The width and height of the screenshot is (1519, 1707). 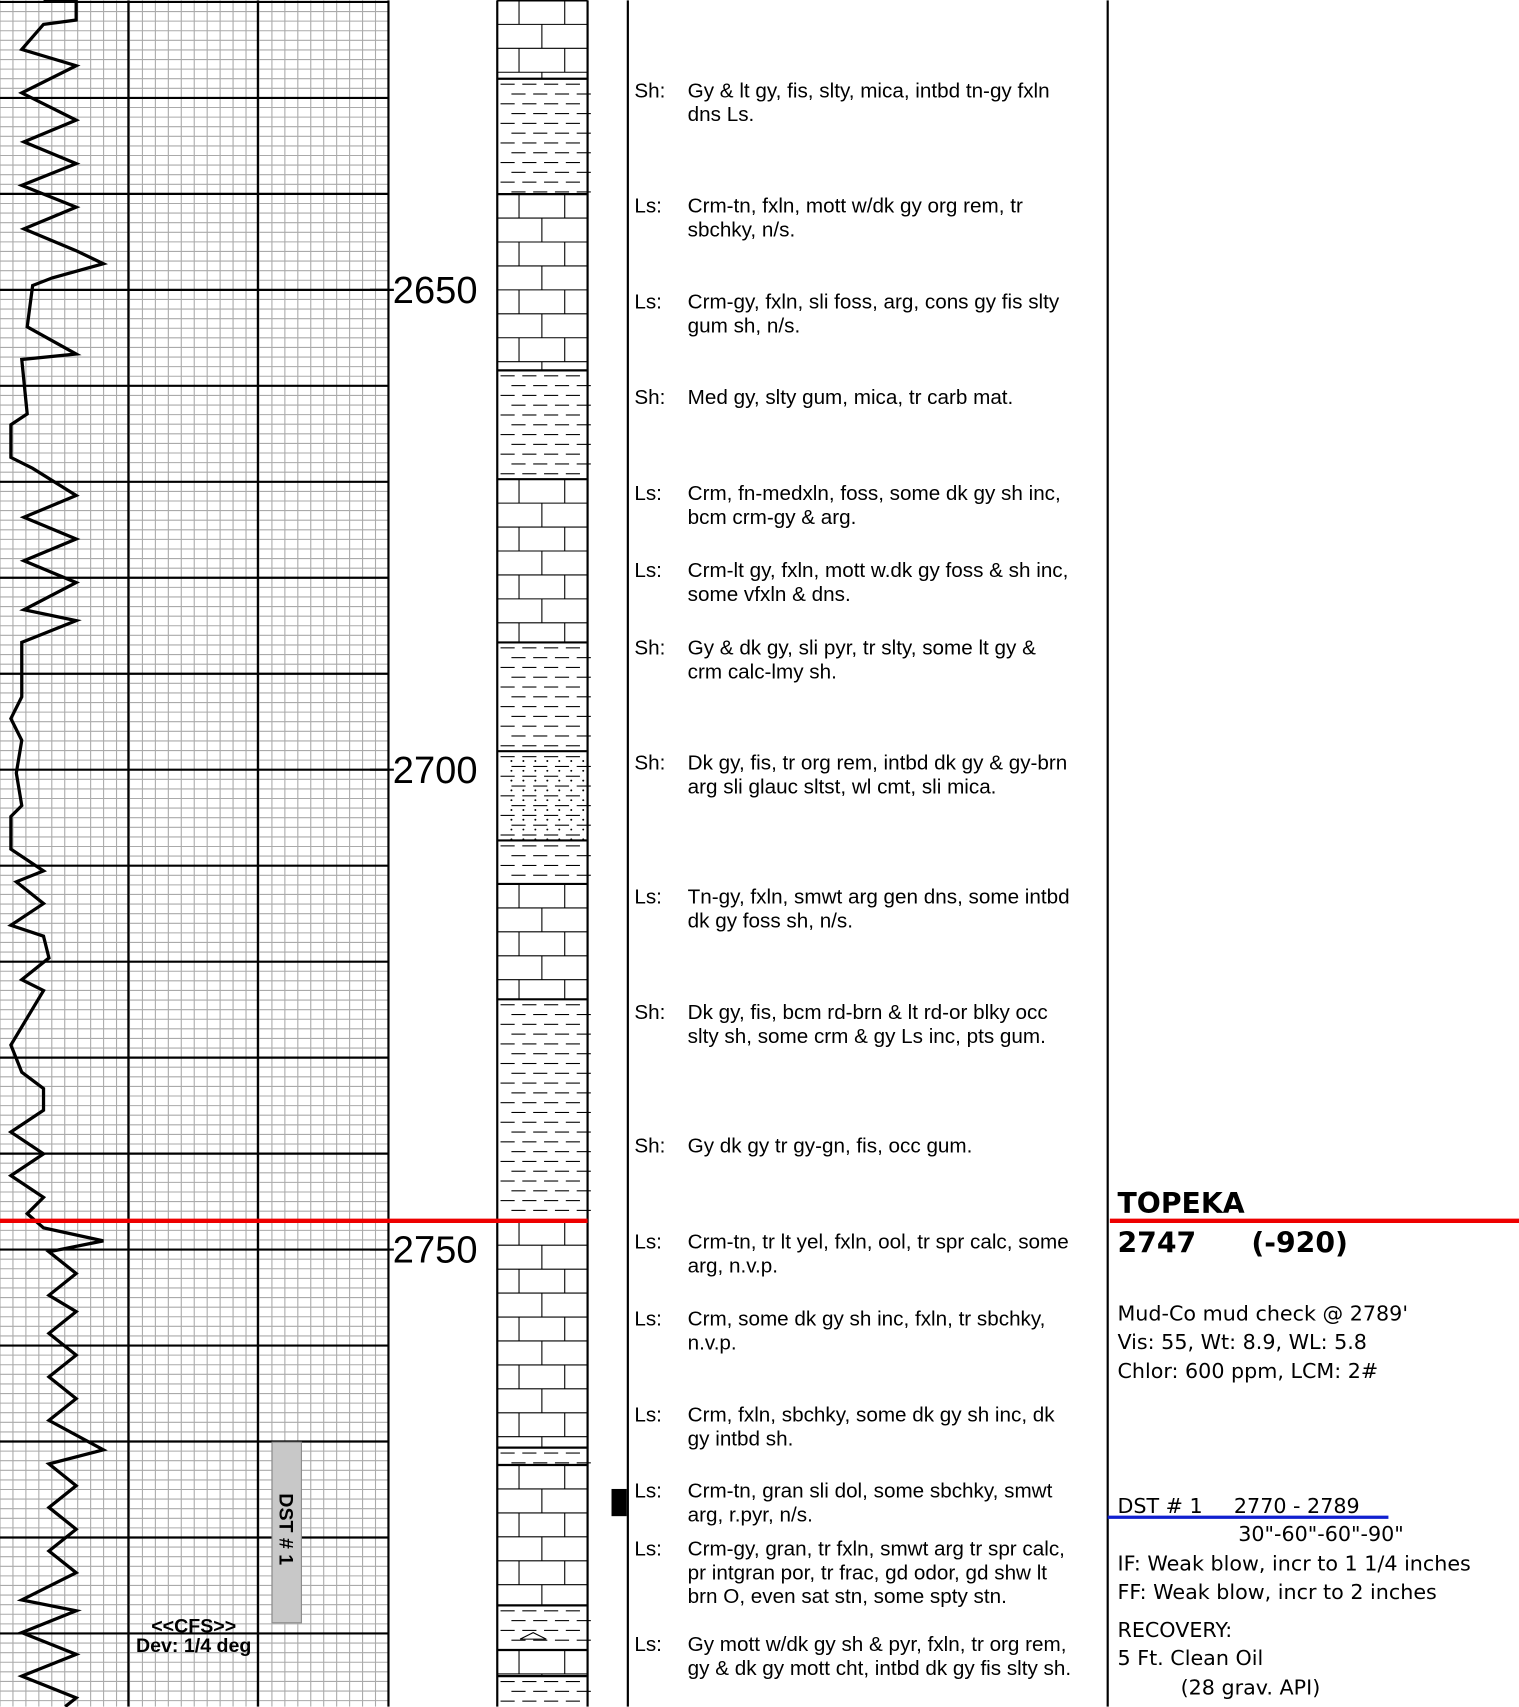 What do you see at coordinates (874, 493) in the screenshot?
I see `lith-description: Crm, fn-medxln, foss, some dk gy sh inc,` at bounding box center [874, 493].